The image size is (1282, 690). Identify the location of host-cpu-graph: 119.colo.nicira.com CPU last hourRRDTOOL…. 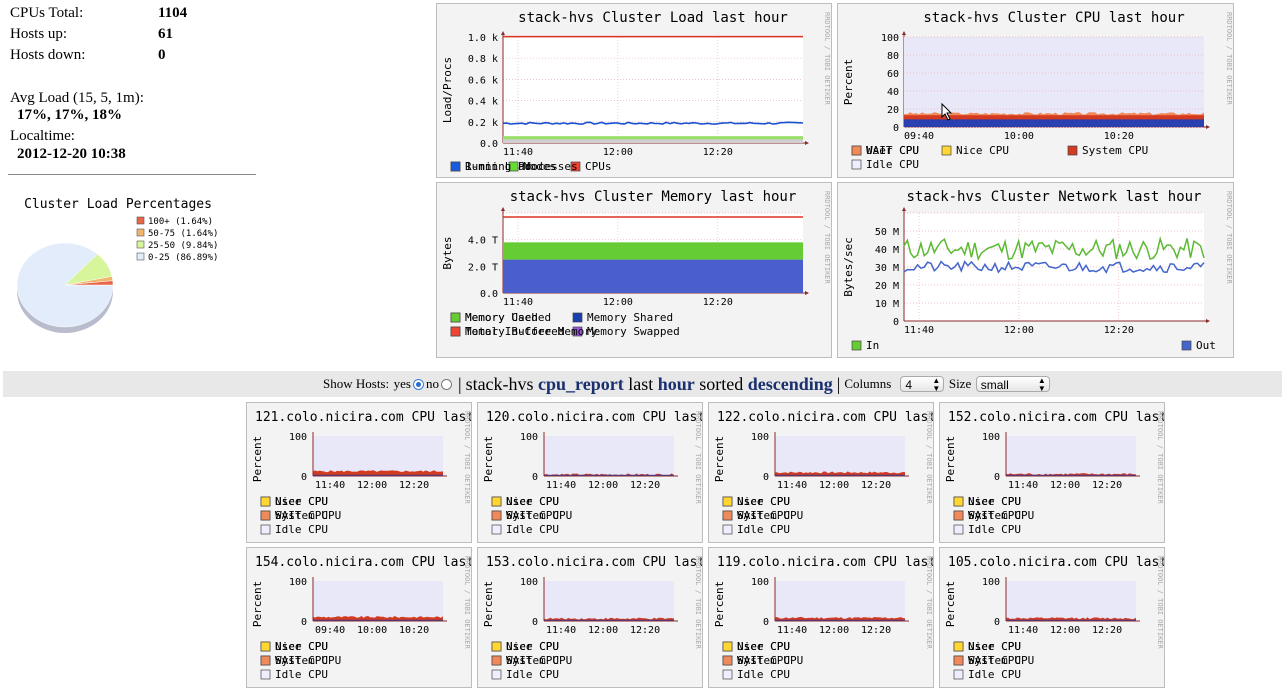
(821, 617).